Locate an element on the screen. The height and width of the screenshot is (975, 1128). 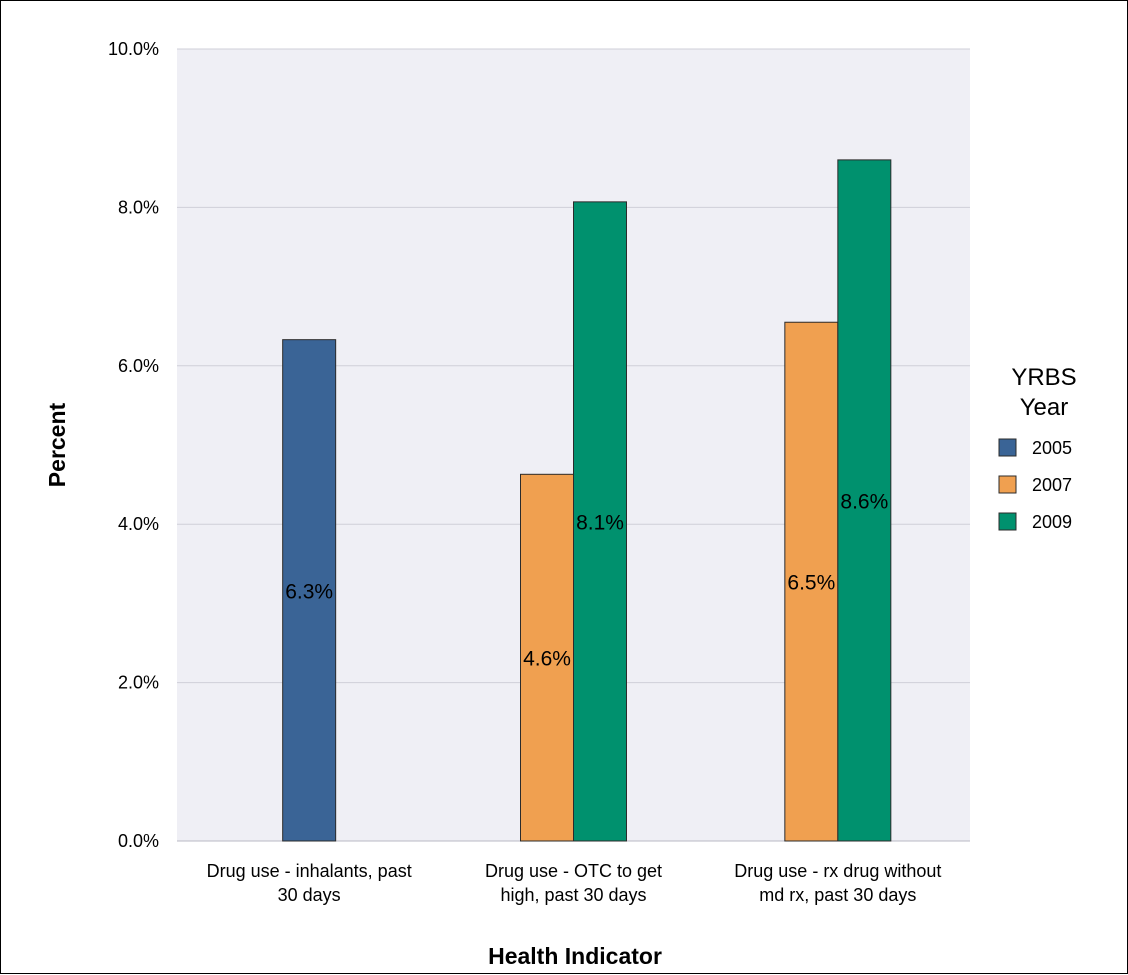
y-axis-title: Percent is located at coordinates (57, 444).